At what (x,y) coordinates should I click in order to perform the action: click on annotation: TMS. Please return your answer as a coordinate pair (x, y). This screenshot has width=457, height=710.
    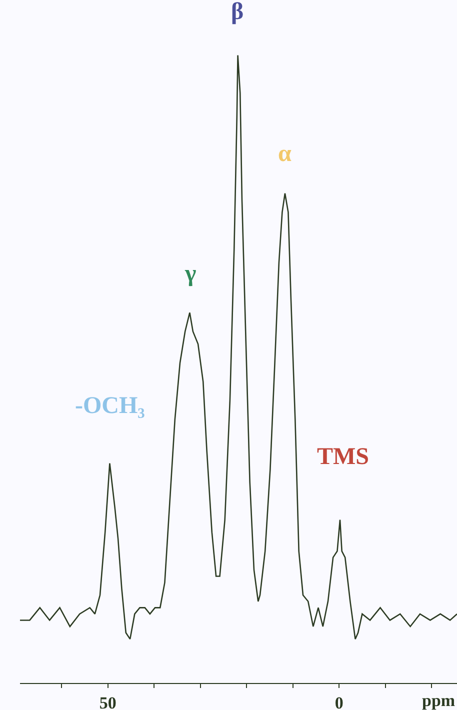
    Looking at the image, I should click on (343, 457).